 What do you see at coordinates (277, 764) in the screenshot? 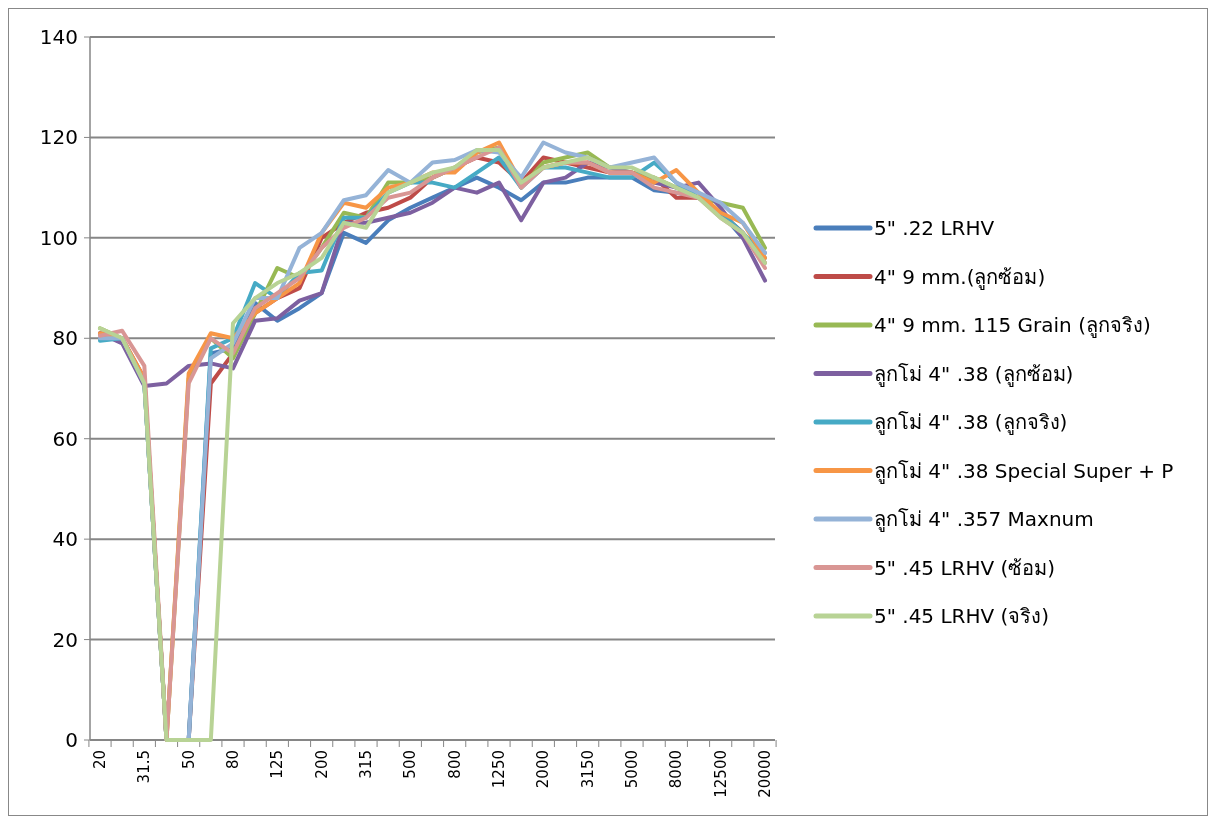
I see `x-tick-label: 125` at bounding box center [277, 764].